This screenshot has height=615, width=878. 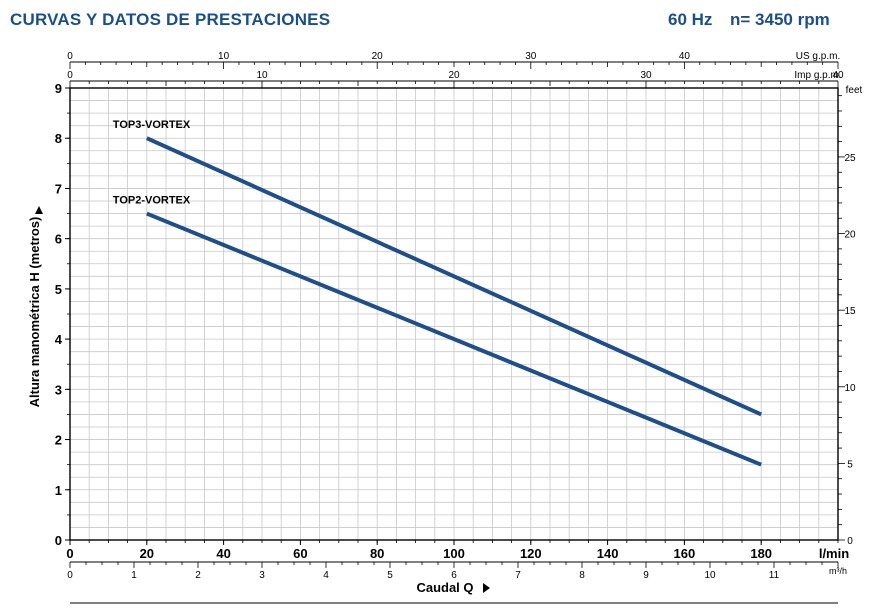 I want to click on speed-label: n= 3450 rpm, so click(x=780, y=19).